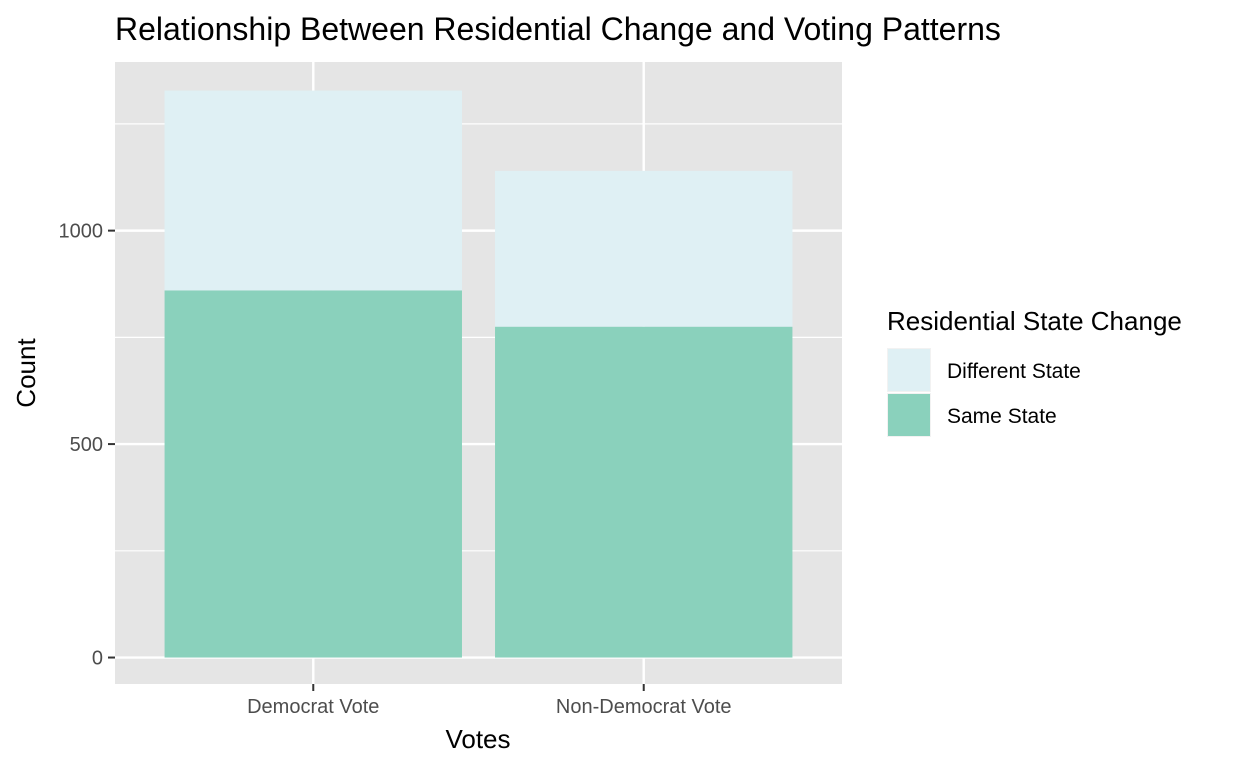 Image resolution: width=1248 pixels, height=768 pixels. What do you see at coordinates (313, 707) in the screenshot?
I see `x-tick-label: Democrat Vote` at bounding box center [313, 707].